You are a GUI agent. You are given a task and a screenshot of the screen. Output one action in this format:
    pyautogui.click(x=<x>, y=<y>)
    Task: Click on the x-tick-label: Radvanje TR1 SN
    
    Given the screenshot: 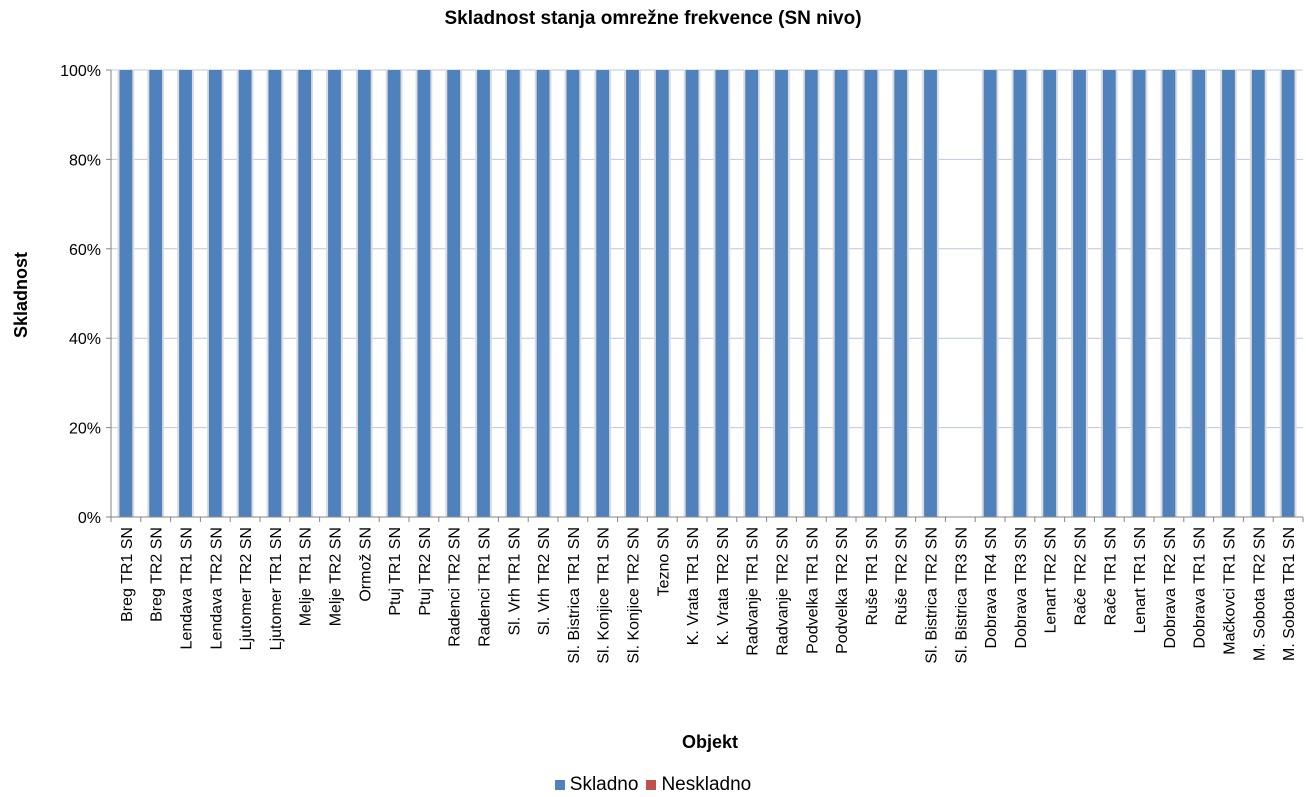 What is the action you would take?
    pyautogui.click(x=753, y=591)
    